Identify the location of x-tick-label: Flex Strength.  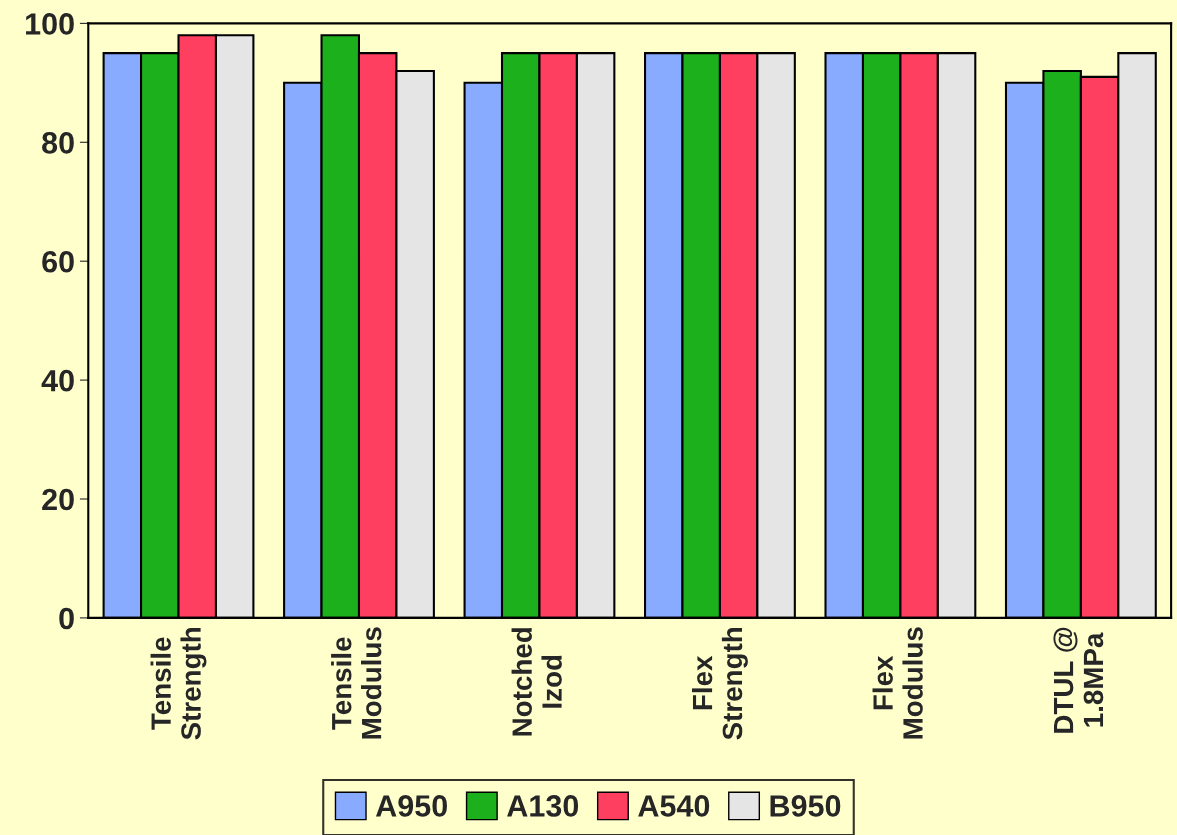
(719, 683).